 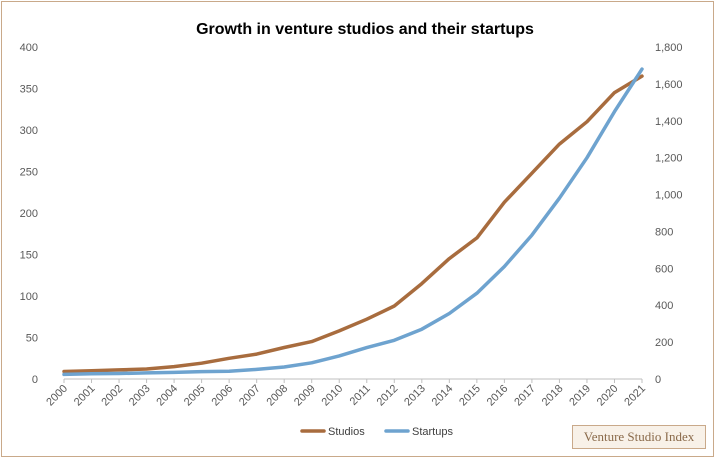 What do you see at coordinates (525, 396) in the screenshot?
I see `x-tick-label: 2017` at bounding box center [525, 396].